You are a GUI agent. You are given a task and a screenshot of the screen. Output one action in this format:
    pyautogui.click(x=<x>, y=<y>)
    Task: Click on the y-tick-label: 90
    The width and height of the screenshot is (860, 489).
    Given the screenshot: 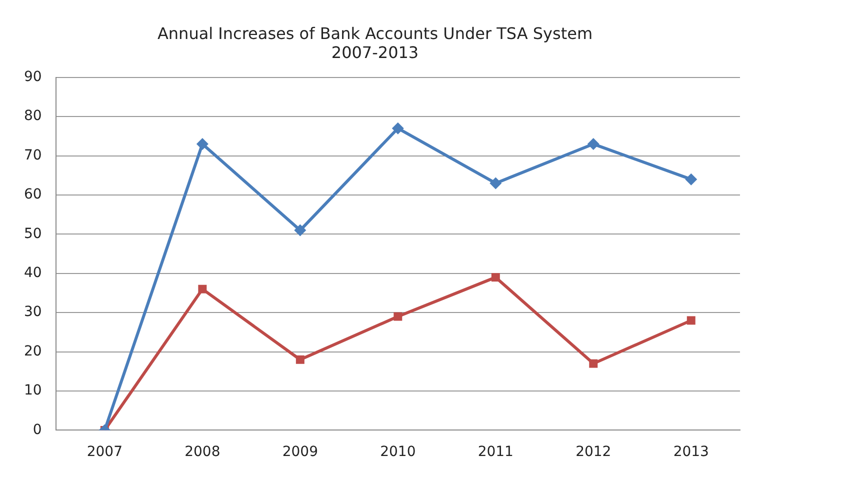 What is the action you would take?
    pyautogui.click(x=33, y=77)
    